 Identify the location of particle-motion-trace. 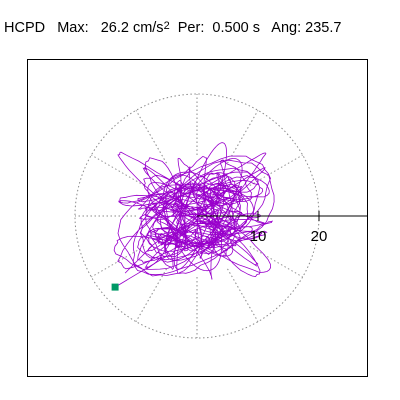
(194, 215).